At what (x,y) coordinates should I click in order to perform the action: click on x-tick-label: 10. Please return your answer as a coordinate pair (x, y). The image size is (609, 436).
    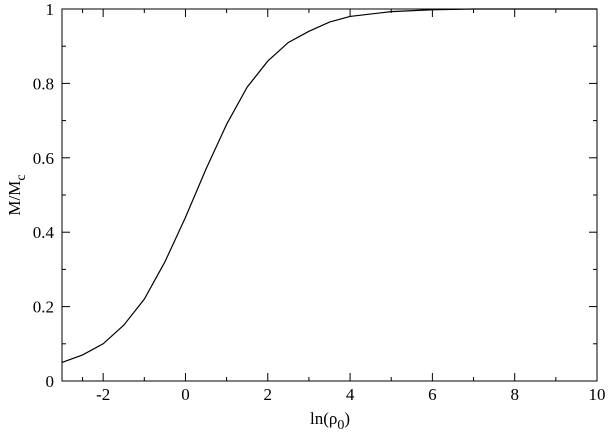
    Looking at the image, I should click on (597, 394).